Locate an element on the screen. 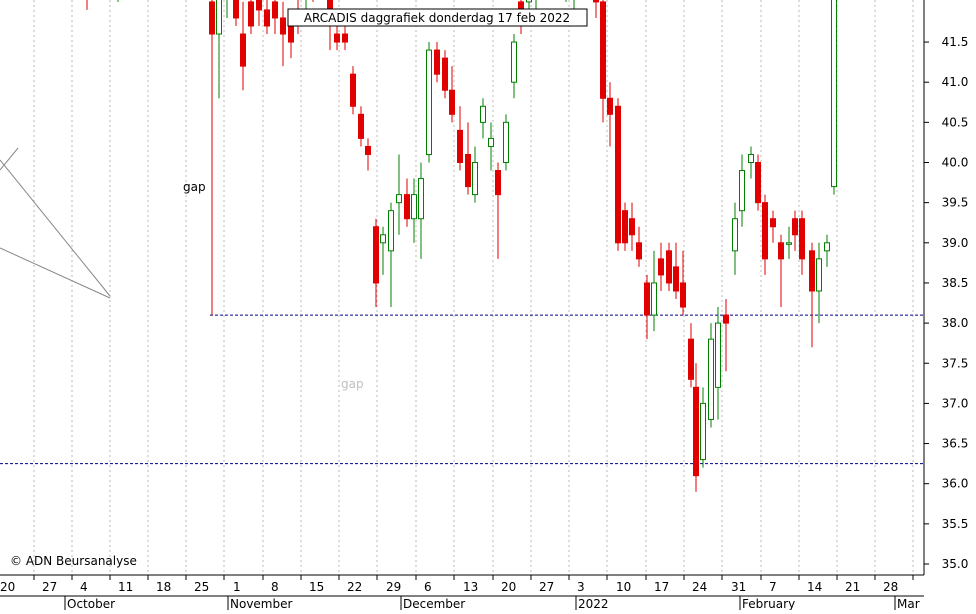 The height and width of the screenshot is (614, 976). y-tick-label: 40.5 is located at coordinates (955, 122).